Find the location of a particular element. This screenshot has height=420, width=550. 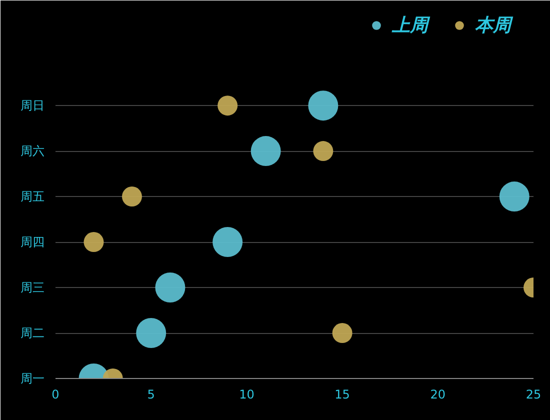

x-tick-label: 25 is located at coordinates (534, 395).